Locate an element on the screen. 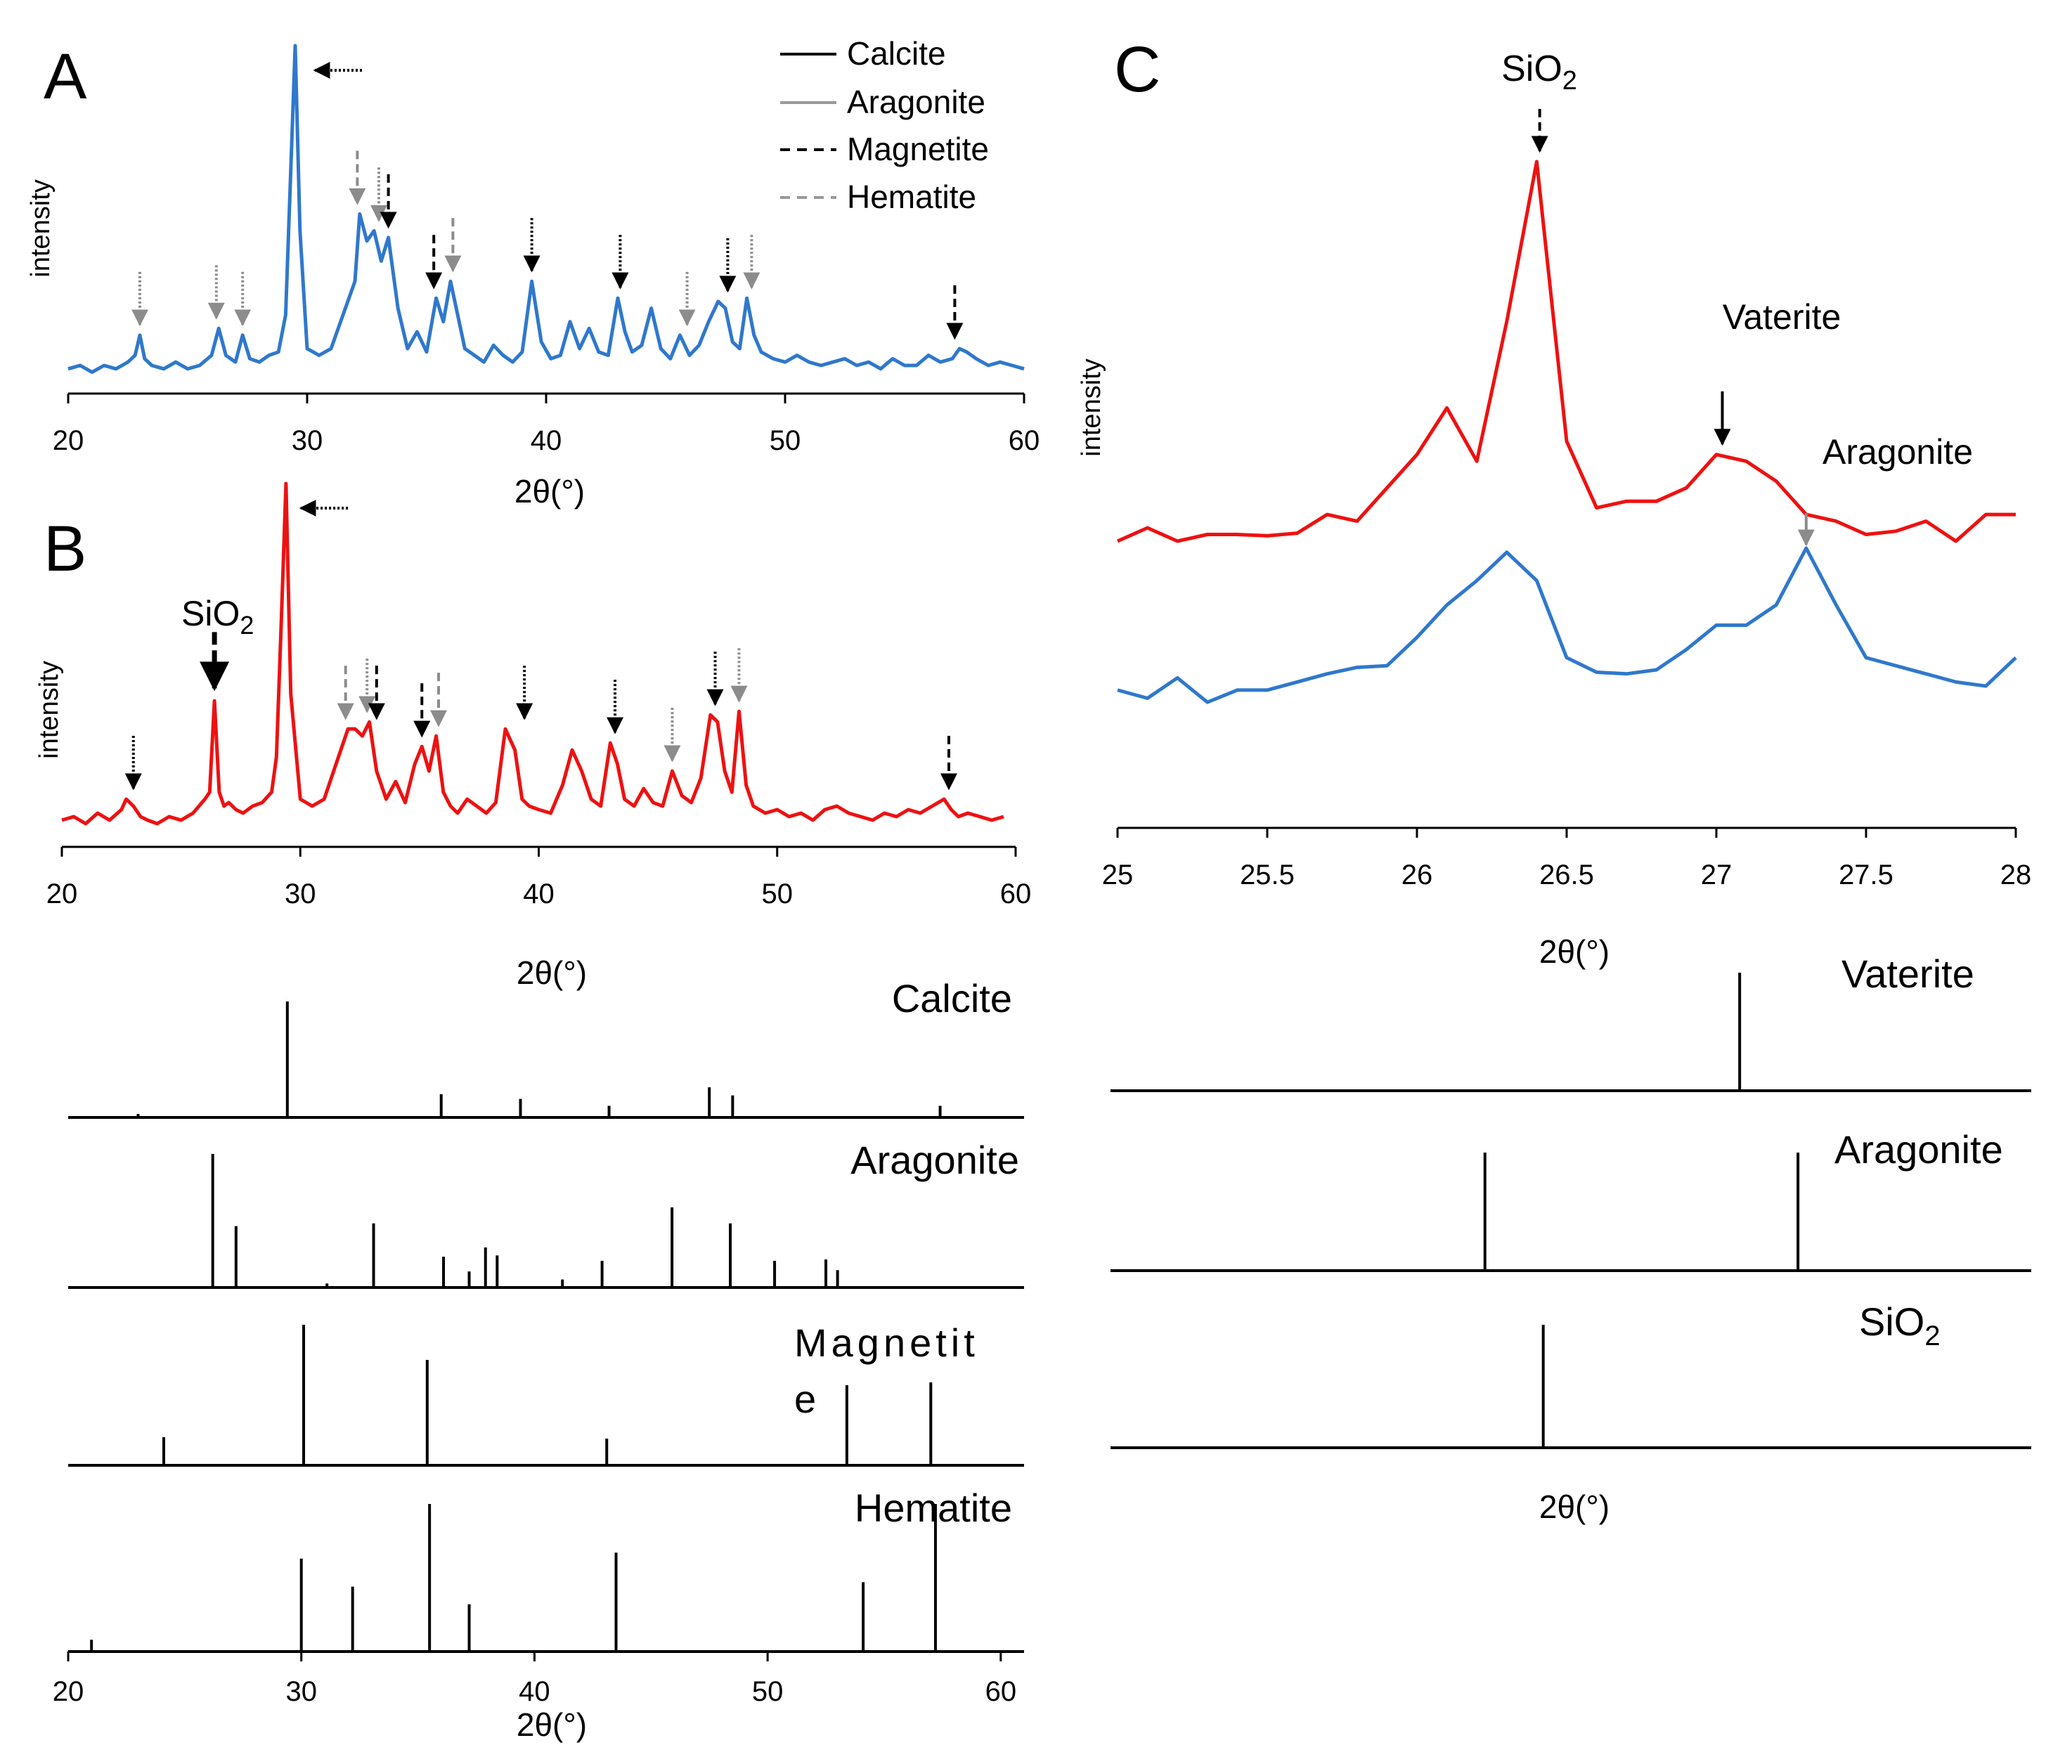 This screenshot has height=1764, width=2072. legend-entry-calcite: Calcite is located at coordinates (863, 53).